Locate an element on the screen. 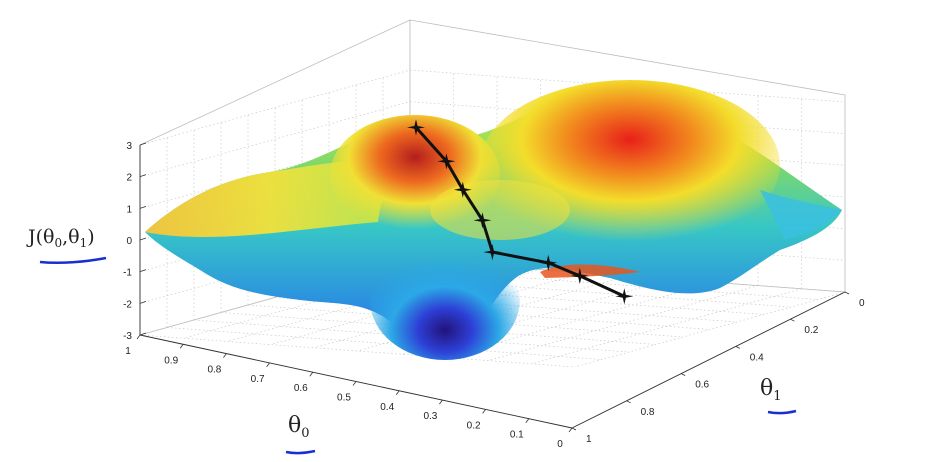  theta0-tick-label: 0.1 is located at coordinates (517, 435).